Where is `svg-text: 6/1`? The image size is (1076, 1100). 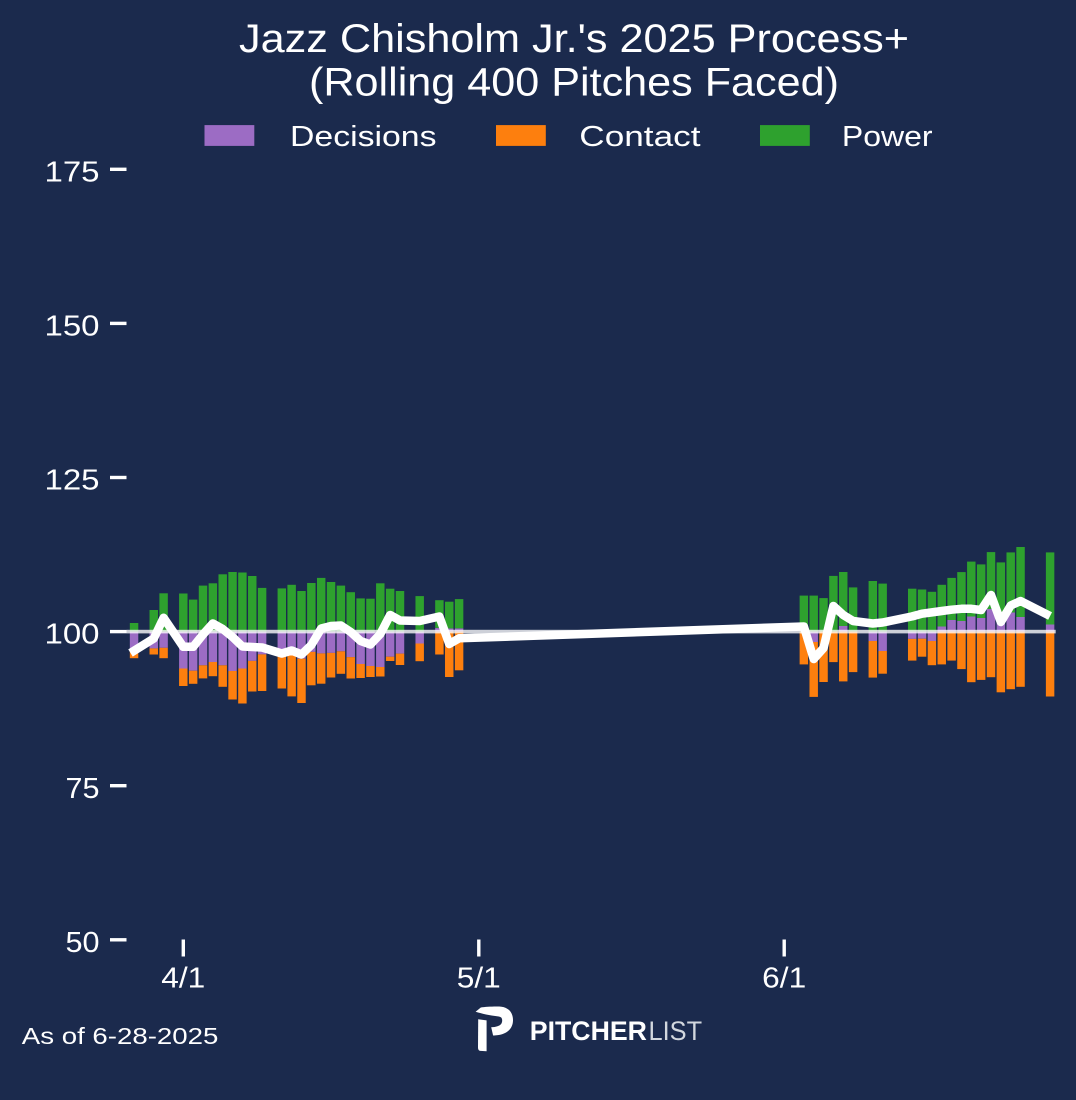 svg-text: 6/1 is located at coordinates (784, 979).